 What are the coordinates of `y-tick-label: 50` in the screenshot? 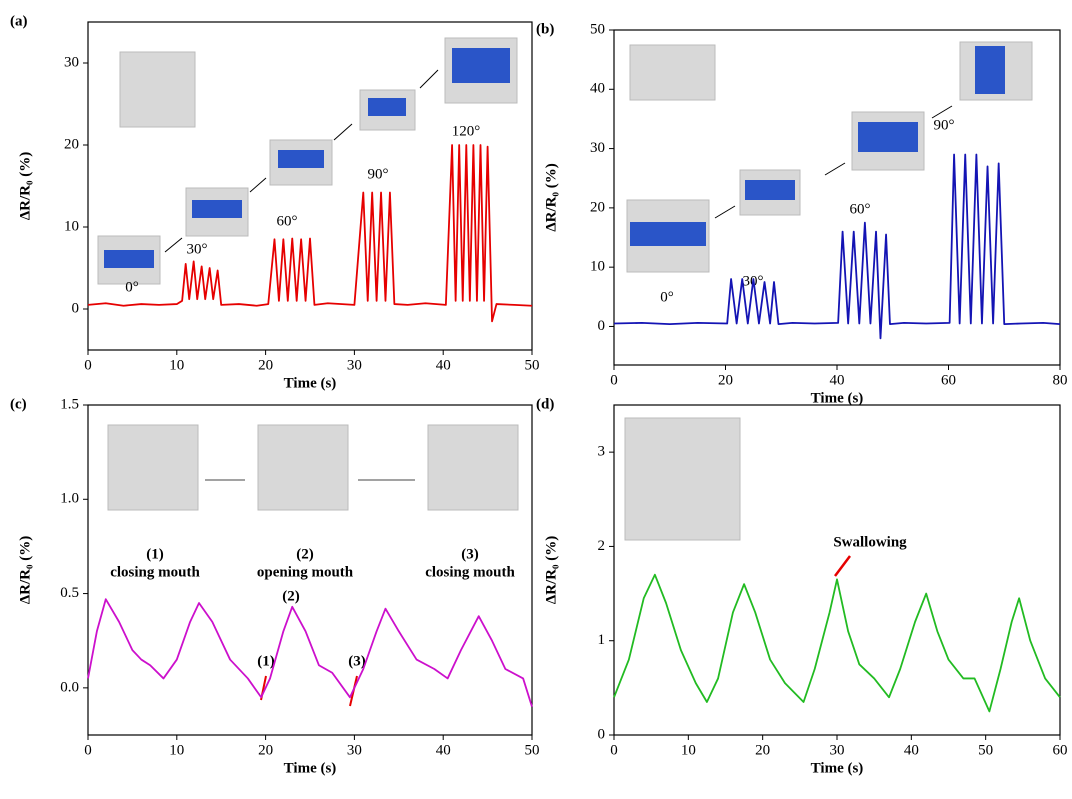 It's located at (597, 29).